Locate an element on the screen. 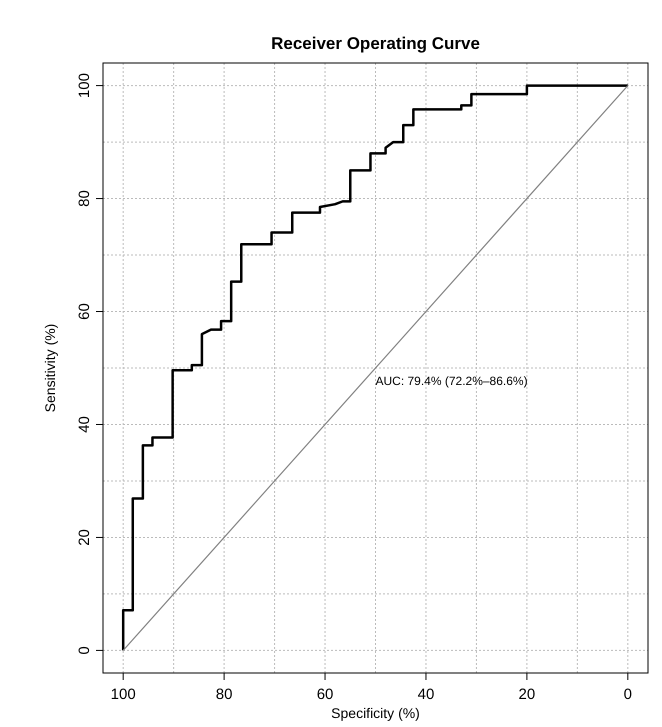  x-tick-label: 40 is located at coordinates (426, 694).